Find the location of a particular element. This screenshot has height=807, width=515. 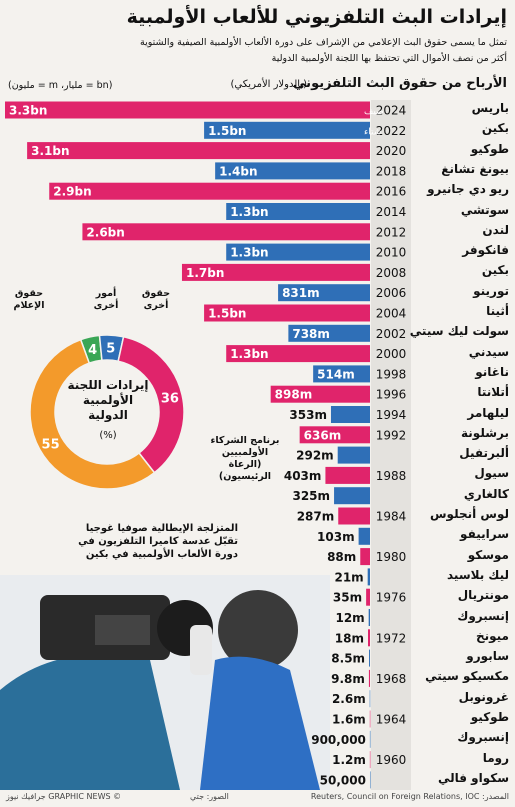

year-label: 2012 is located at coordinates (391, 232).